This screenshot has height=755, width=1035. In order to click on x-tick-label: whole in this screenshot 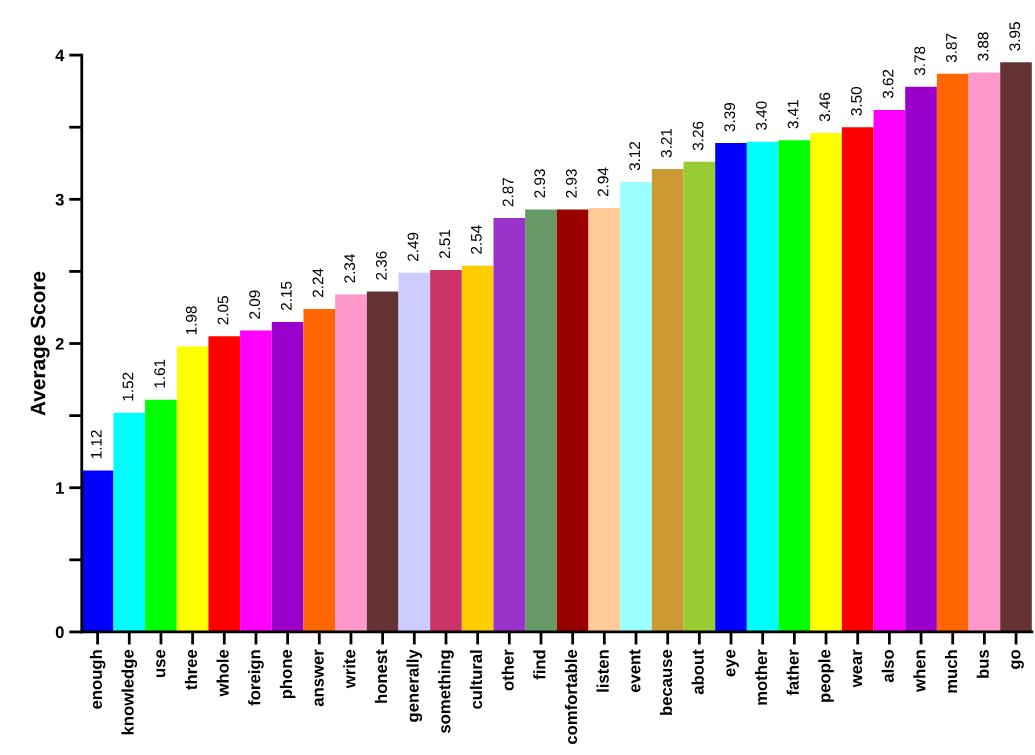, I will do `click(222, 673)`.